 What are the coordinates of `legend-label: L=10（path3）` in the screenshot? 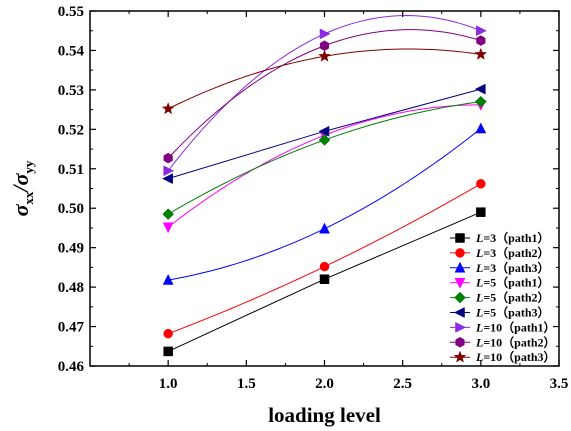 It's located at (515, 356).